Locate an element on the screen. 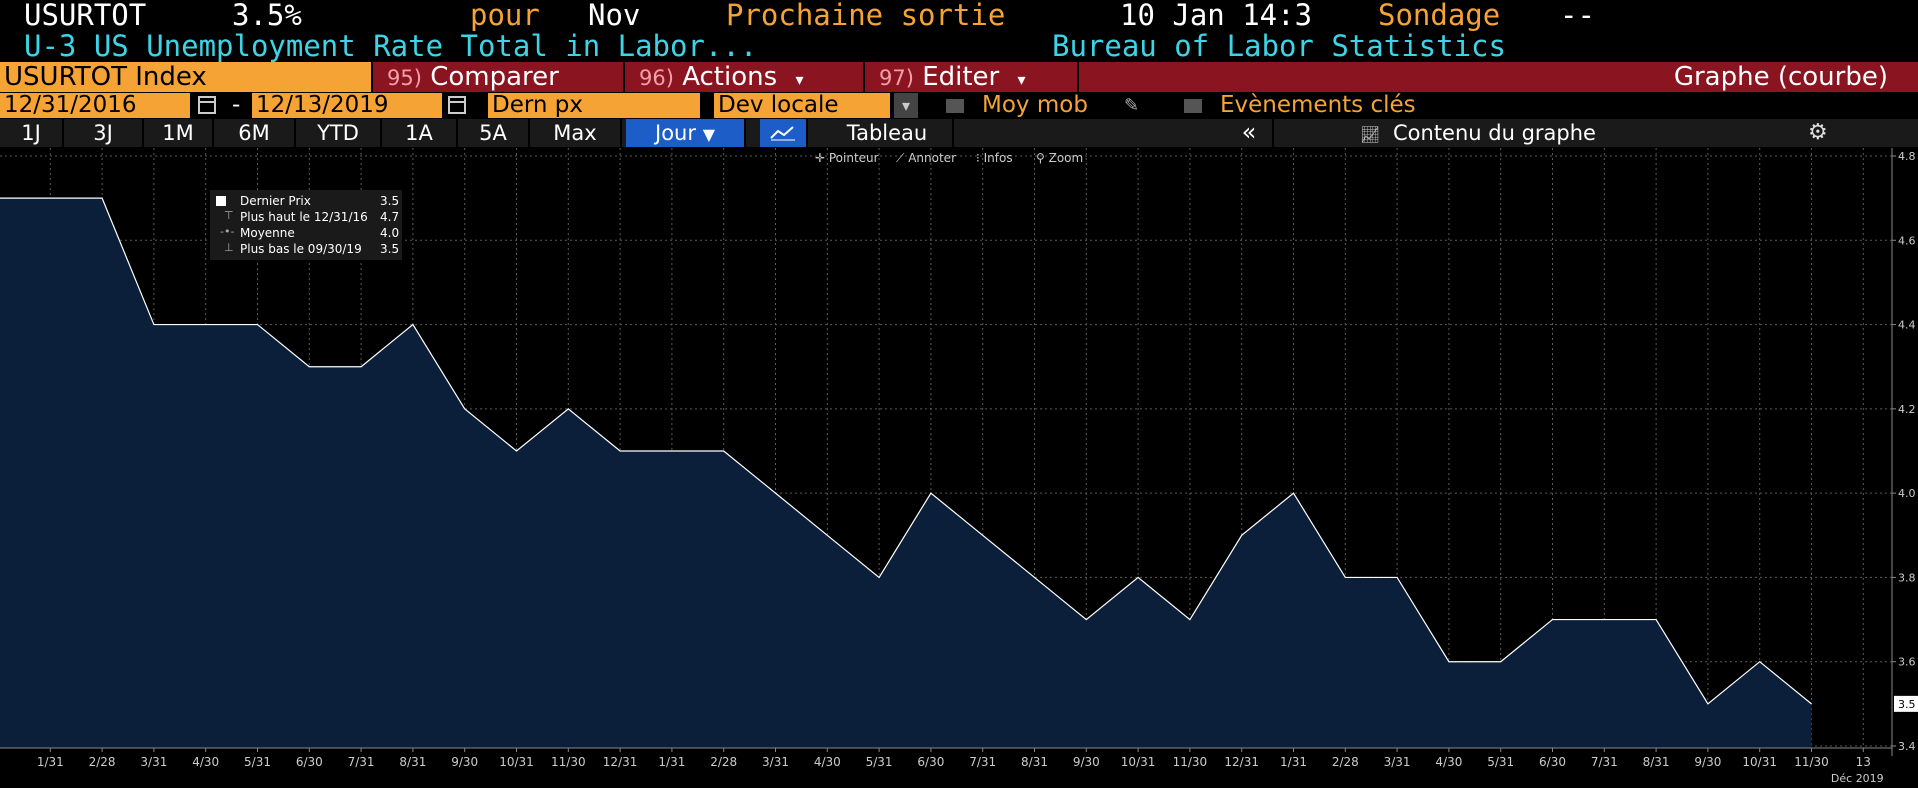  high-marker-icon: ⊤ is located at coordinates (229, 215).